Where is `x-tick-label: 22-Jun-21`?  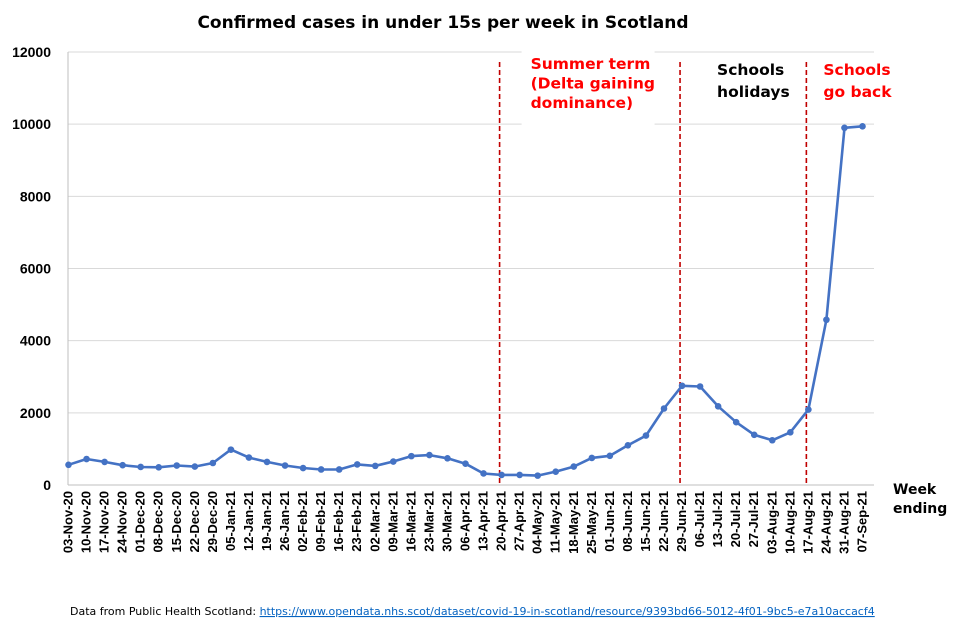 x-tick-label: 22-Jun-21 is located at coordinates (663, 521).